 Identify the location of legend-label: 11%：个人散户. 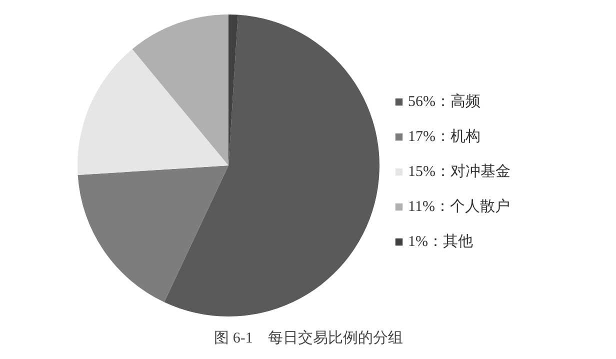
(459, 207).